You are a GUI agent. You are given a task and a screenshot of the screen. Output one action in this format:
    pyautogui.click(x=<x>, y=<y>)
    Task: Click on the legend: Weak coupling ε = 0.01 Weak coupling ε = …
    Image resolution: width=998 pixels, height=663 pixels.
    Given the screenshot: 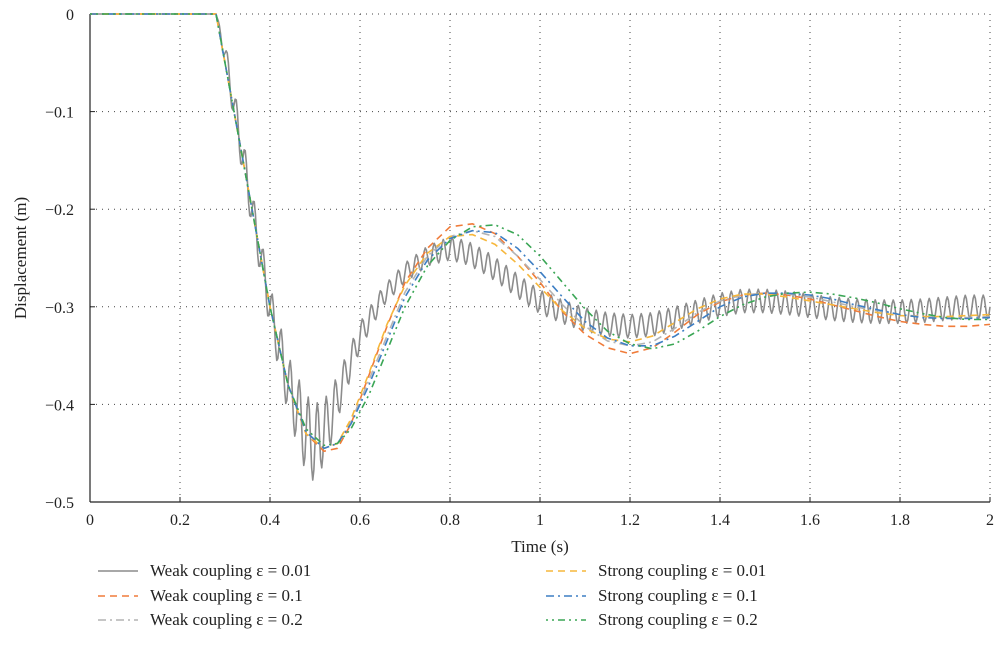 What is the action you would take?
    pyautogui.click(x=432, y=595)
    